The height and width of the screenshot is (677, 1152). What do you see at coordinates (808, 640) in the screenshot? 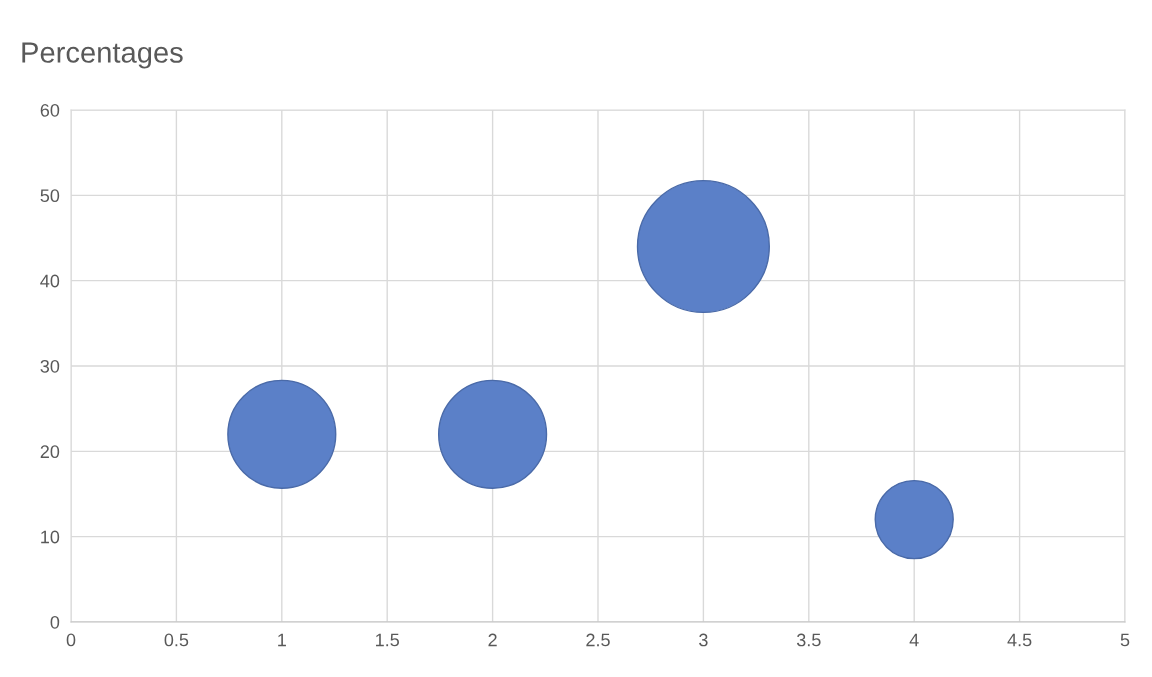
I see `x-tick-label: 3.5` at bounding box center [808, 640].